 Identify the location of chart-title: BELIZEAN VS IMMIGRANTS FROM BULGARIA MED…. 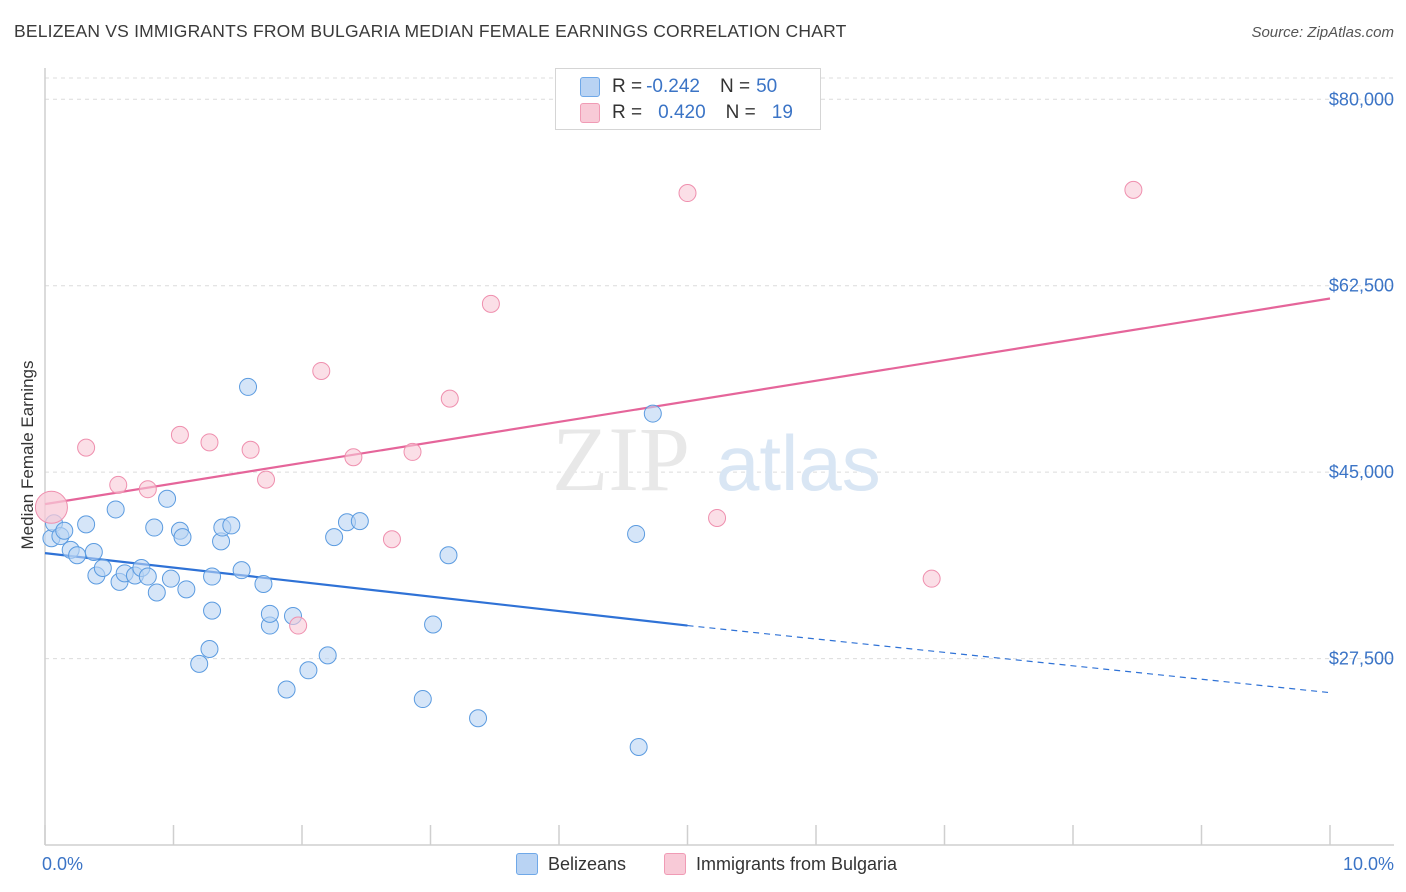
(430, 31).